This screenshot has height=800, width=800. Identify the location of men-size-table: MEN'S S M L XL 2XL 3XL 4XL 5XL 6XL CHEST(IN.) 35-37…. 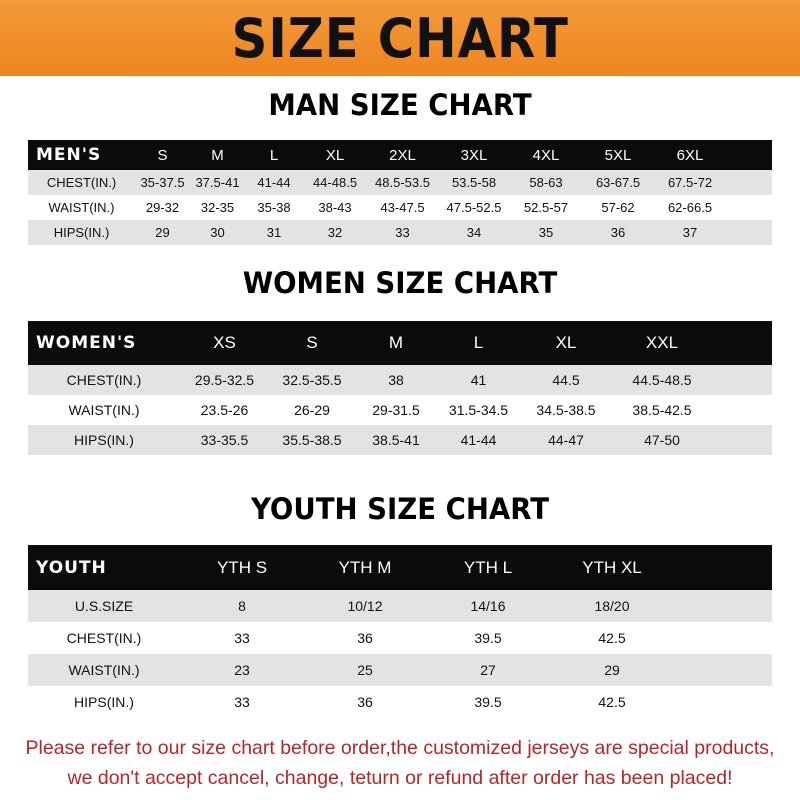
(400, 192).